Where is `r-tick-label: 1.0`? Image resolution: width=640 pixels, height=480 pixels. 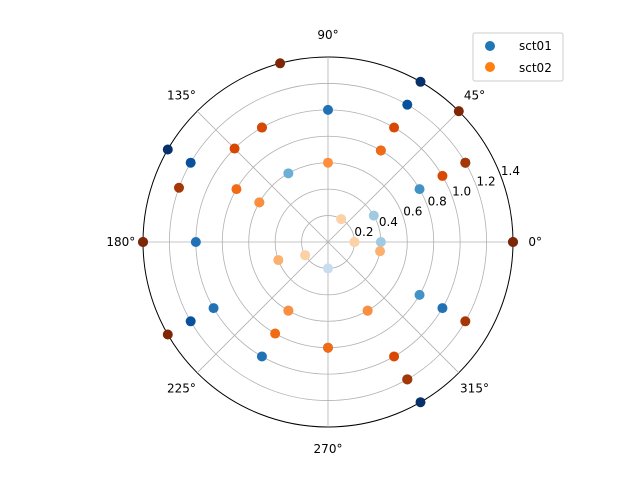
r-tick-label: 1.0 is located at coordinates (461, 191).